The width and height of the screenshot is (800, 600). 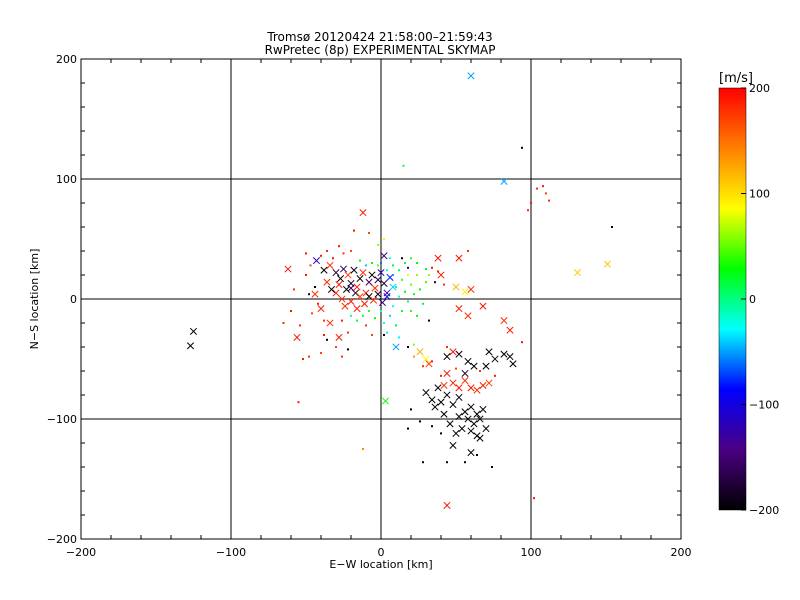 What do you see at coordinates (62, 419) in the screenshot?
I see `y-tick-label: −100` at bounding box center [62, 419].